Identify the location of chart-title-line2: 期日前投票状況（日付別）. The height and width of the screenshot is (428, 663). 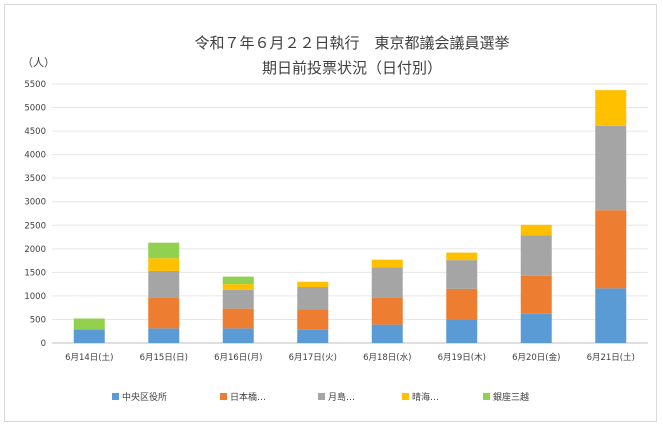
(352, 68).